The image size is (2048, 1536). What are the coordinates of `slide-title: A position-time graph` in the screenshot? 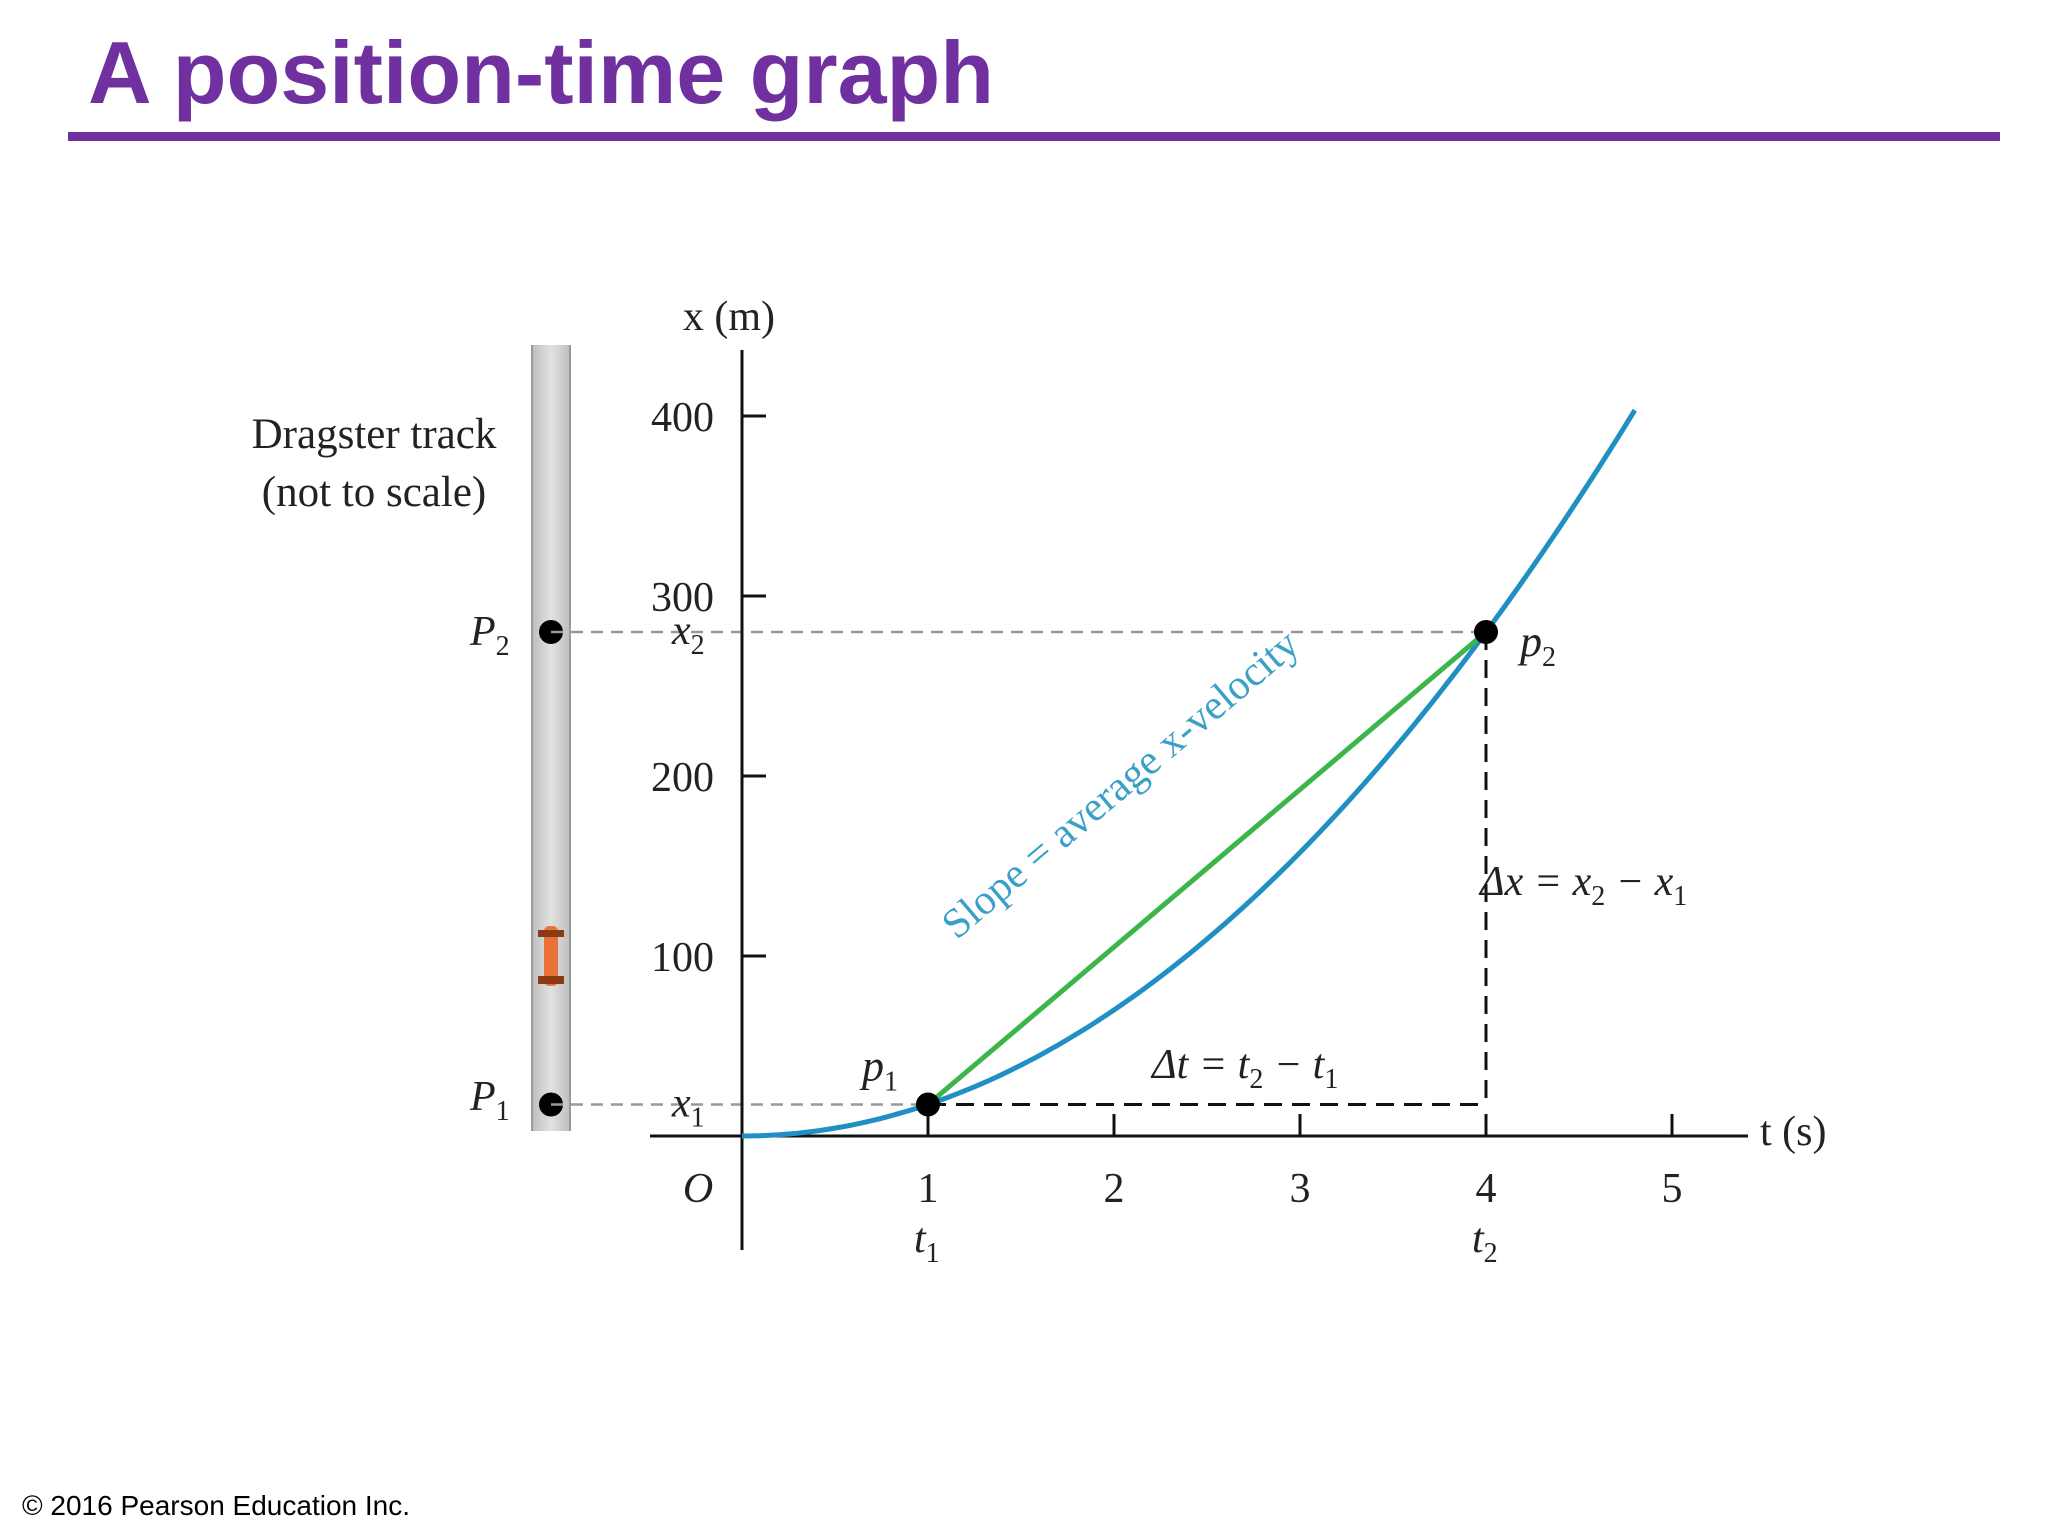 It's located at (541, 72).